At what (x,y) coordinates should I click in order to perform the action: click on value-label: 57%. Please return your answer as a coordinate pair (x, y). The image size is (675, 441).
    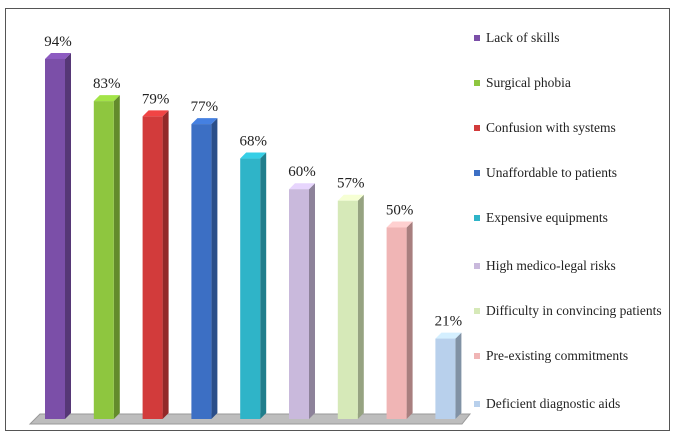
    Looking at the image, I should click on (351, 184).